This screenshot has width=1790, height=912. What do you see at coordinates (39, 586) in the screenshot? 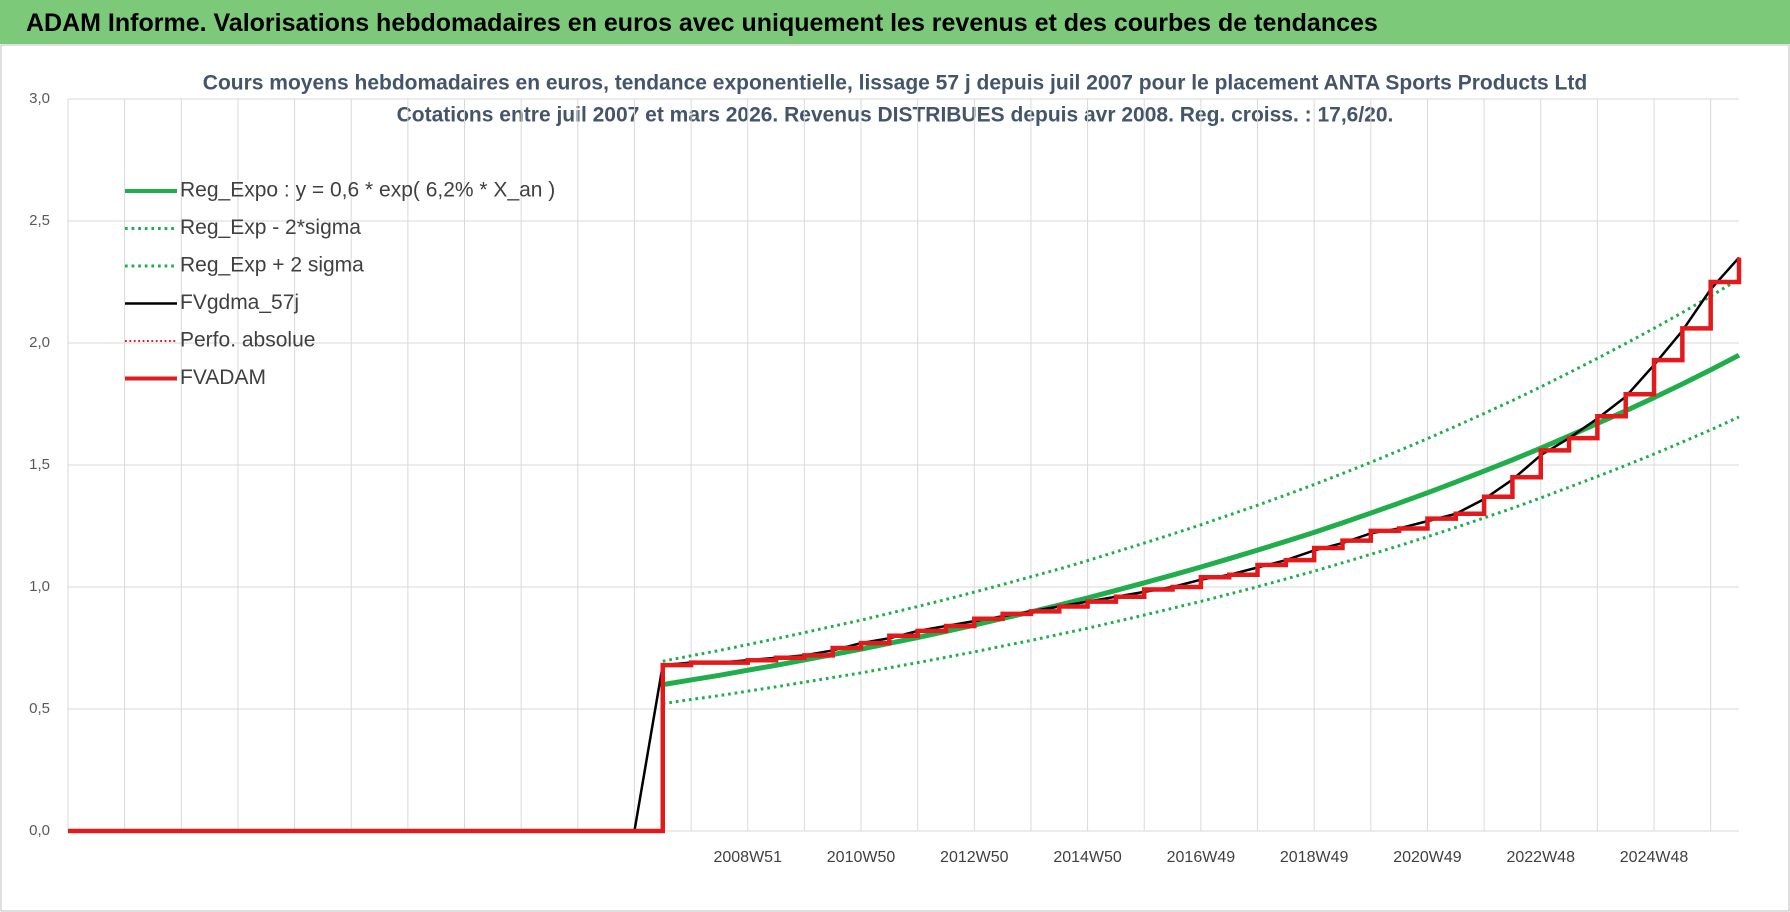
I see `y-tick-label: 1,0` at bounding box center [39, 586].